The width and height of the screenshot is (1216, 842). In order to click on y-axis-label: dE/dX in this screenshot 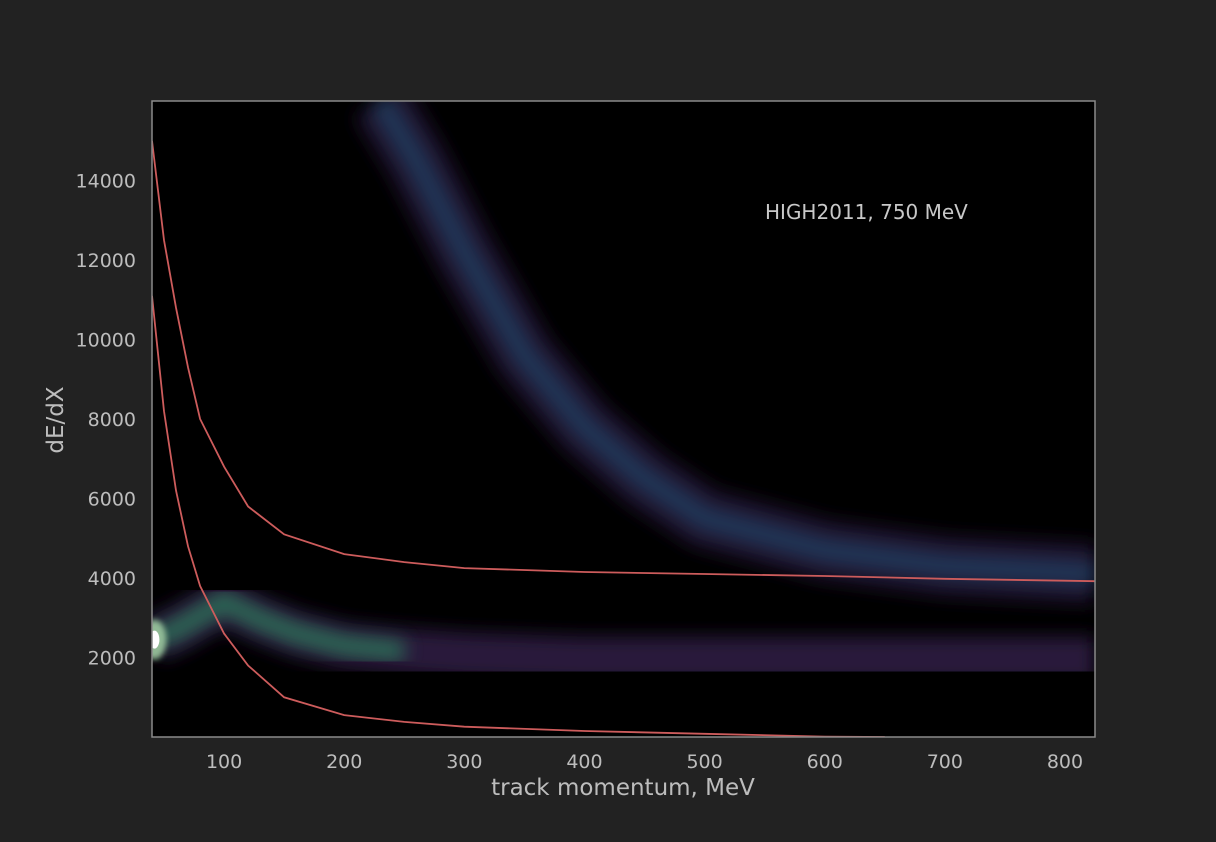, I will do `click(56, 419)`.